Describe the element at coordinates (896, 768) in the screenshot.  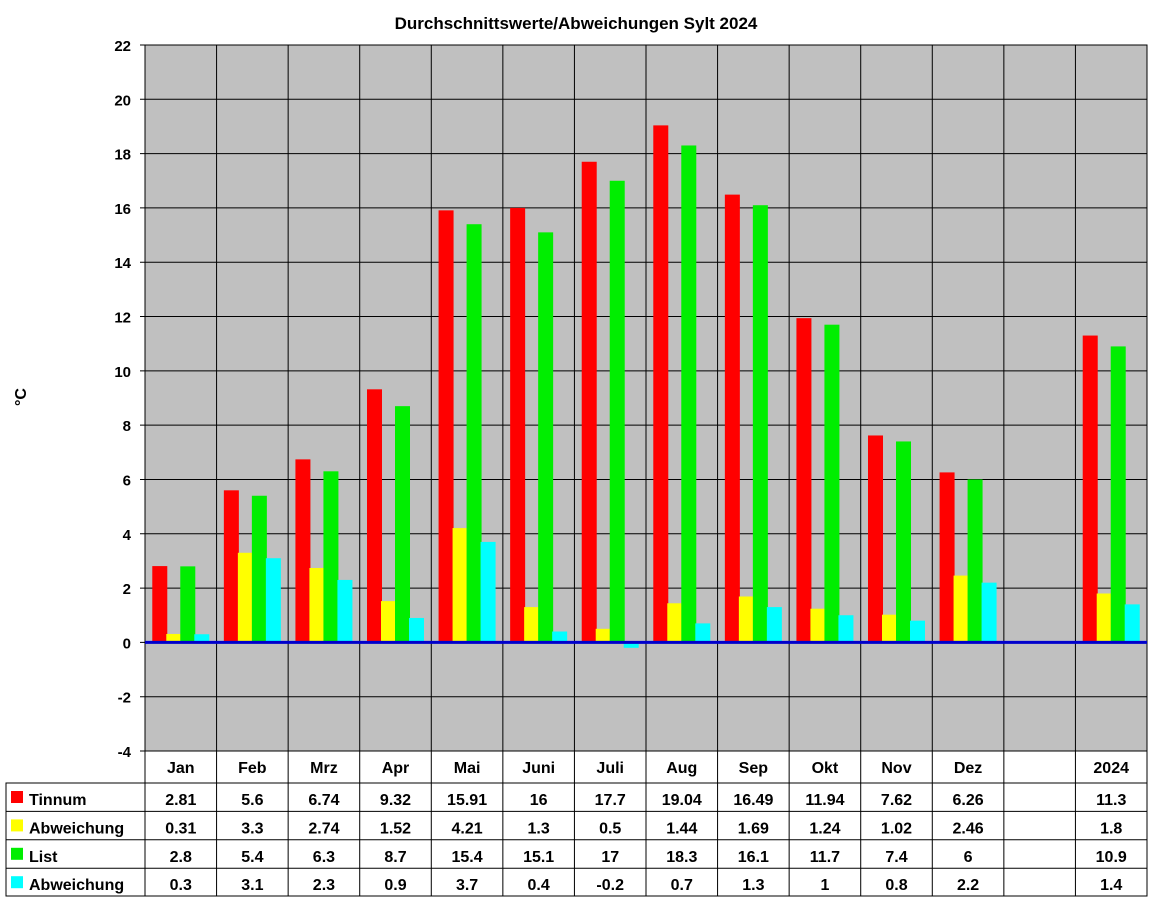
I see `x-tick-label: Nov` at that location.